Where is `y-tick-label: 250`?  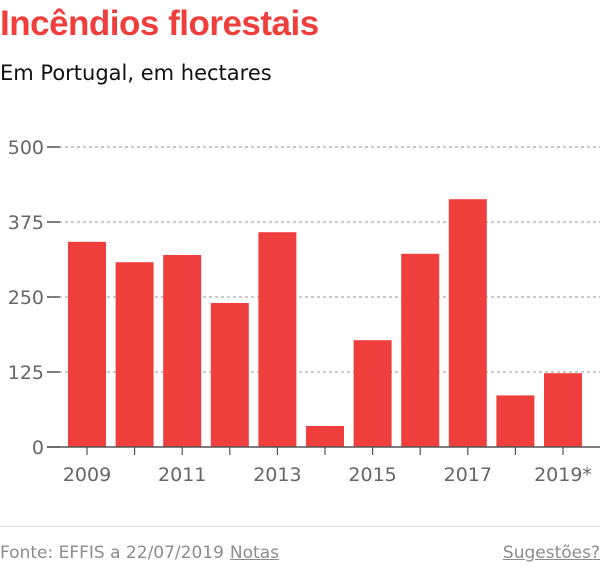
y-tick-label: 250 is located at coordinates (26, 298).